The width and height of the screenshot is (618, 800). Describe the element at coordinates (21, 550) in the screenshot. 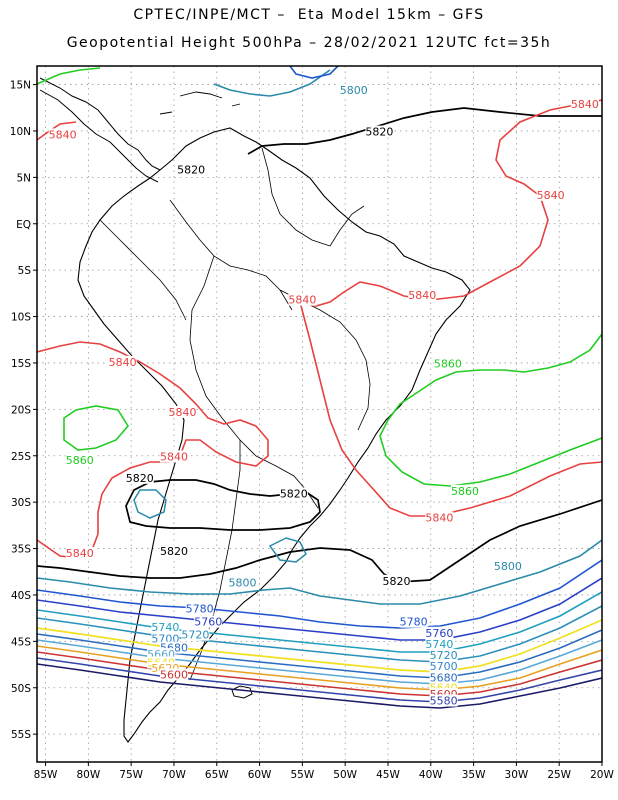

I see `lat-tick-label: 35S` at that location.